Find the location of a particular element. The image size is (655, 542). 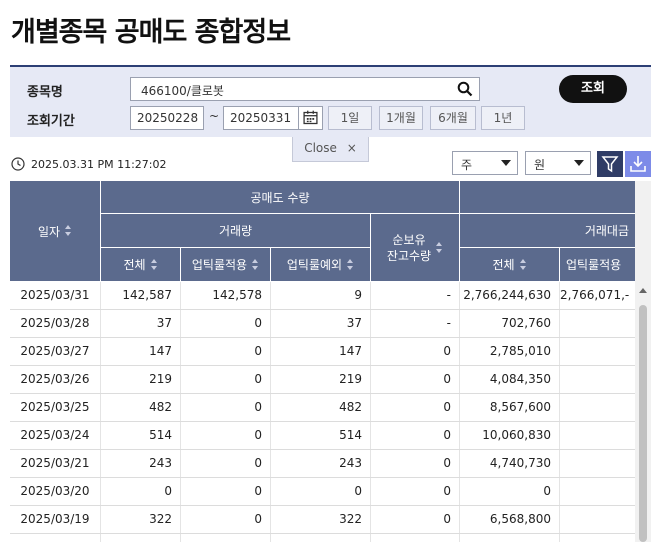

close-panel-button: Close × is located at coordinates (330, 149).